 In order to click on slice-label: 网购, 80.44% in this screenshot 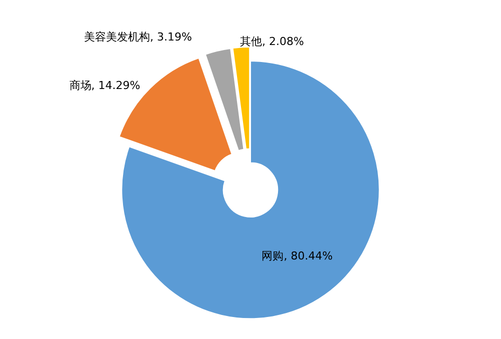, I will do `click(297, 256)`.